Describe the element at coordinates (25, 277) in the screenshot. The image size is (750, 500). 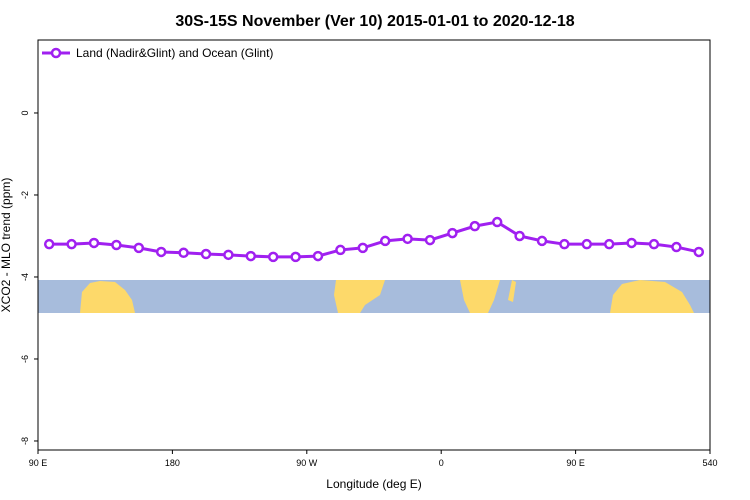
I see `y-tick-label: -4` at that location.